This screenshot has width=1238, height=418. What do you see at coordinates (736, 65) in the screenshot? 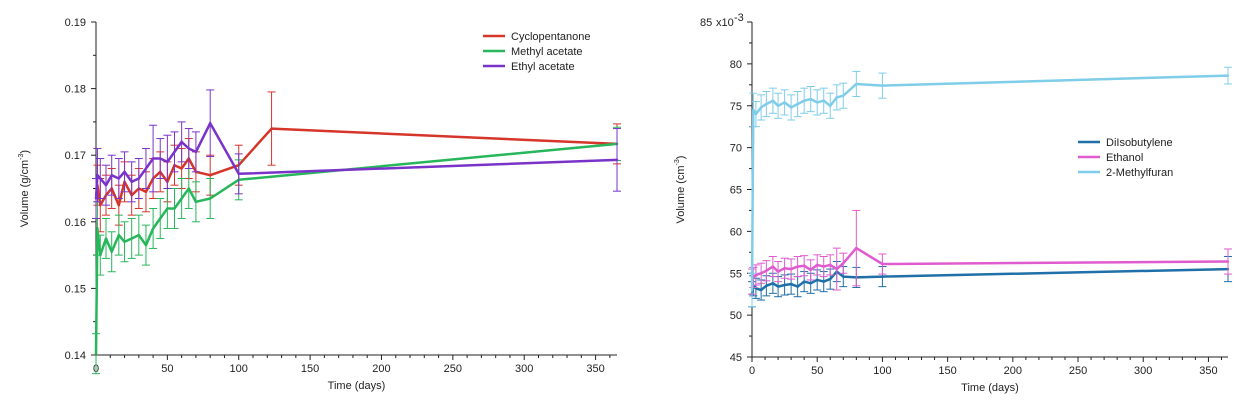
I see `y-tick-label: 80` at bounding box center [736, 65].